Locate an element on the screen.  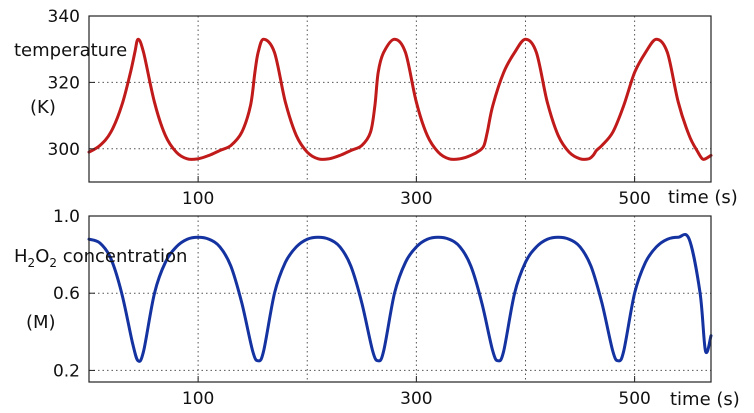
h2o2-xtick-label-300: 300 is located at coordinates (416, 399).